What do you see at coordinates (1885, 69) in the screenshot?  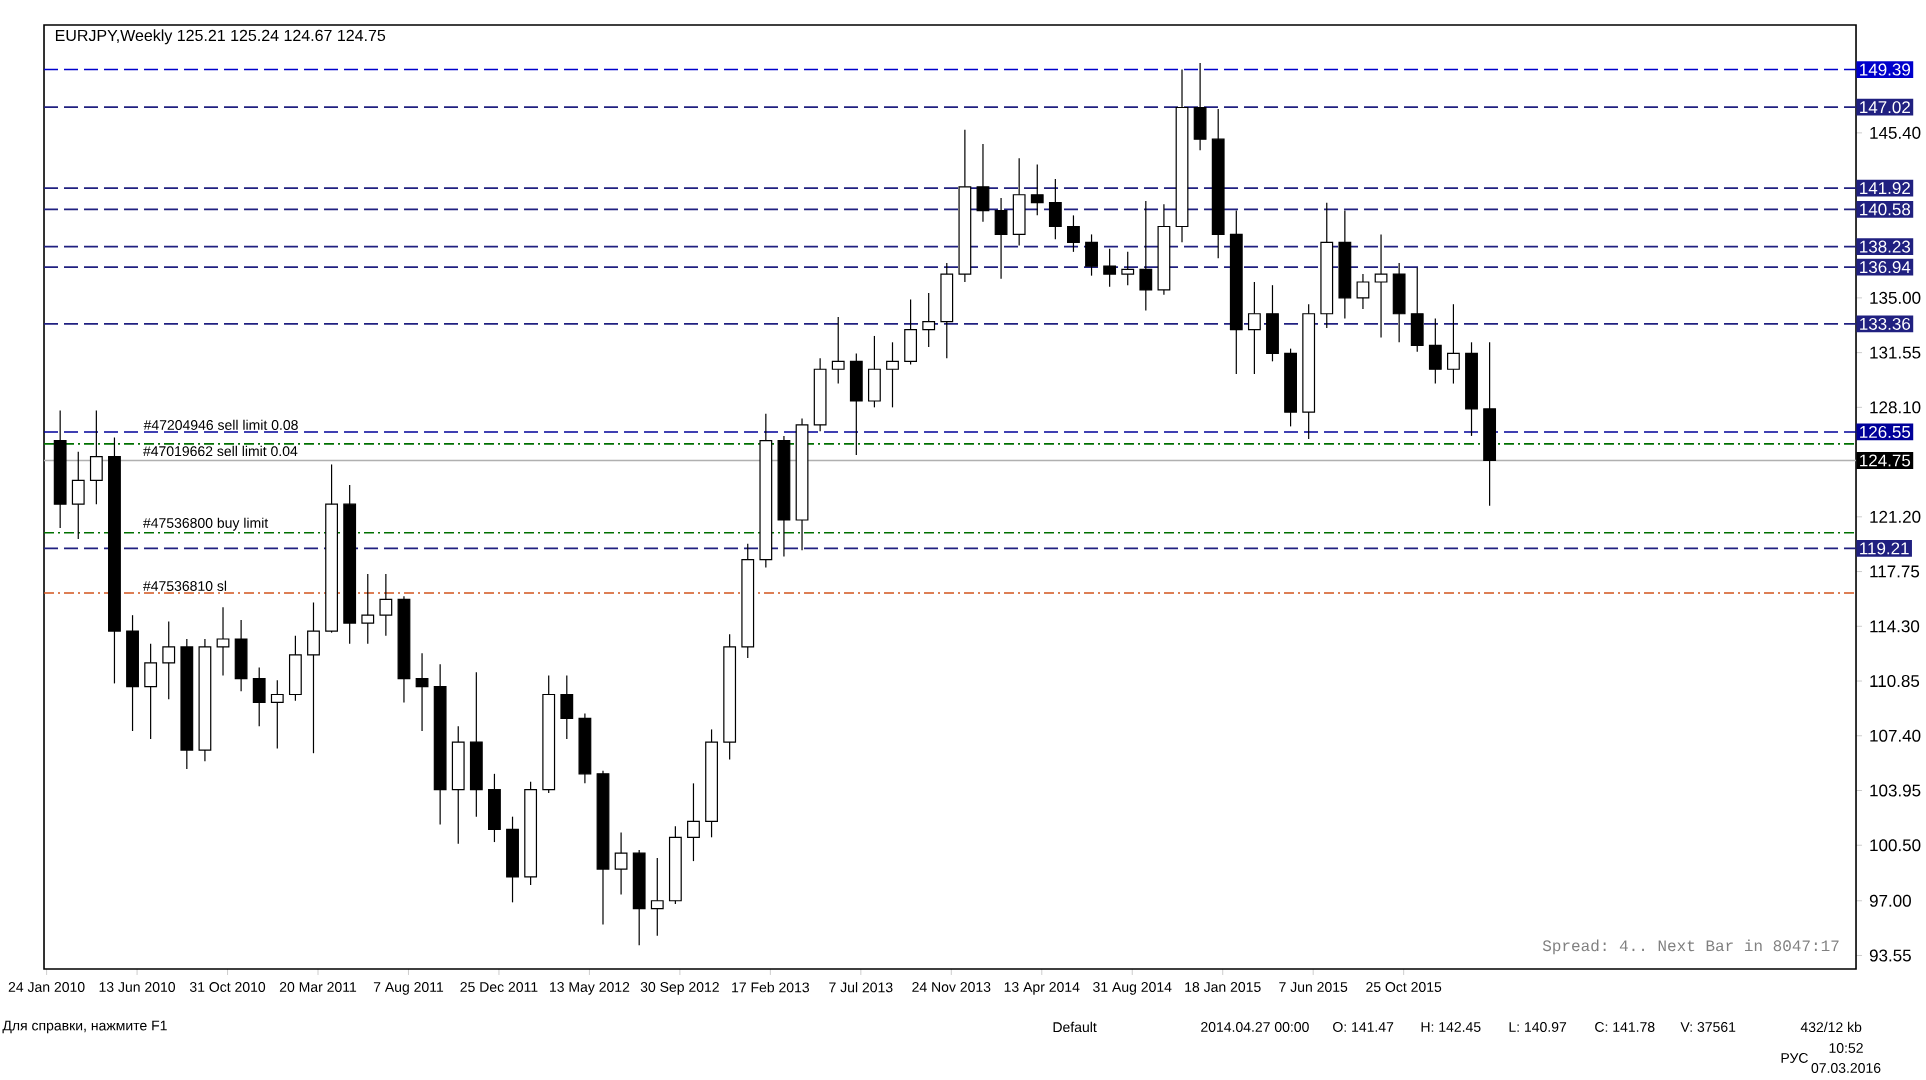 I see `ref-line-label: 149.39` at bounding box center [1885, 69].